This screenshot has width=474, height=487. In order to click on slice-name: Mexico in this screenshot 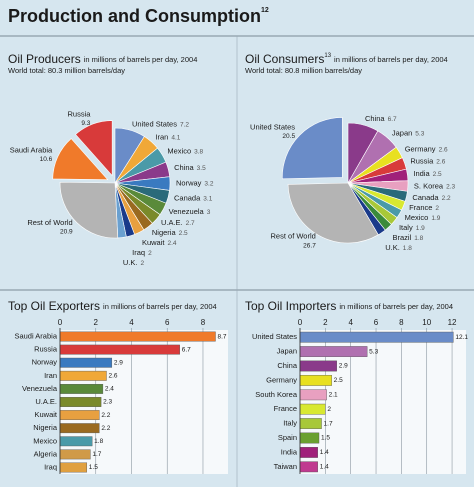, I will do `click(179, 151)`.